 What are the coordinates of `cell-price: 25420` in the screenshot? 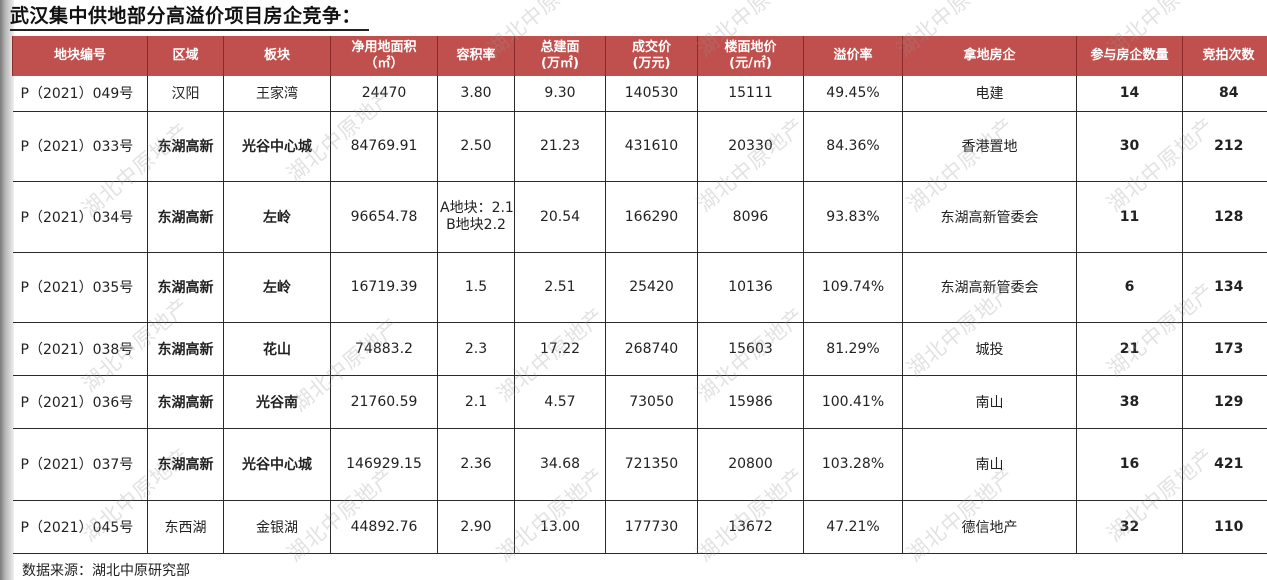 It's located at (651, 287).